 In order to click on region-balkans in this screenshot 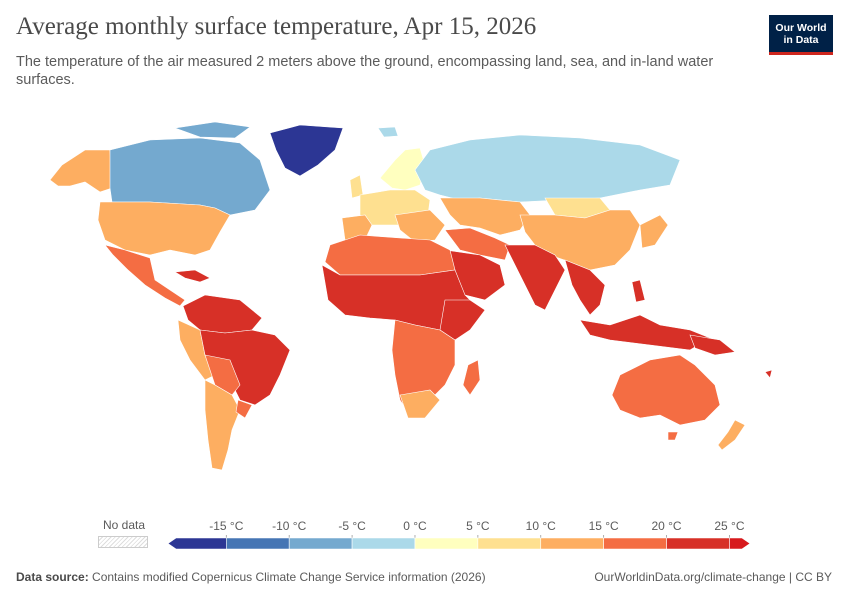, I will do `click(420, 226)`.